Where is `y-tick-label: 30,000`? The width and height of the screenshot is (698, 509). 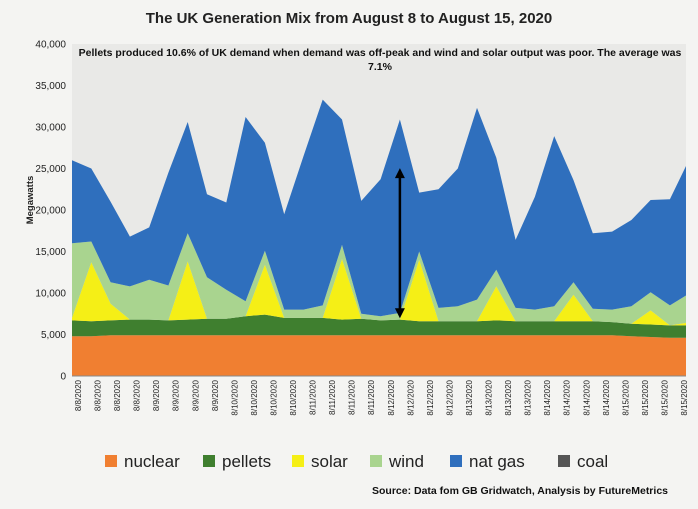 y-tick-label: 30,000 is located at coordinates (50, 128).